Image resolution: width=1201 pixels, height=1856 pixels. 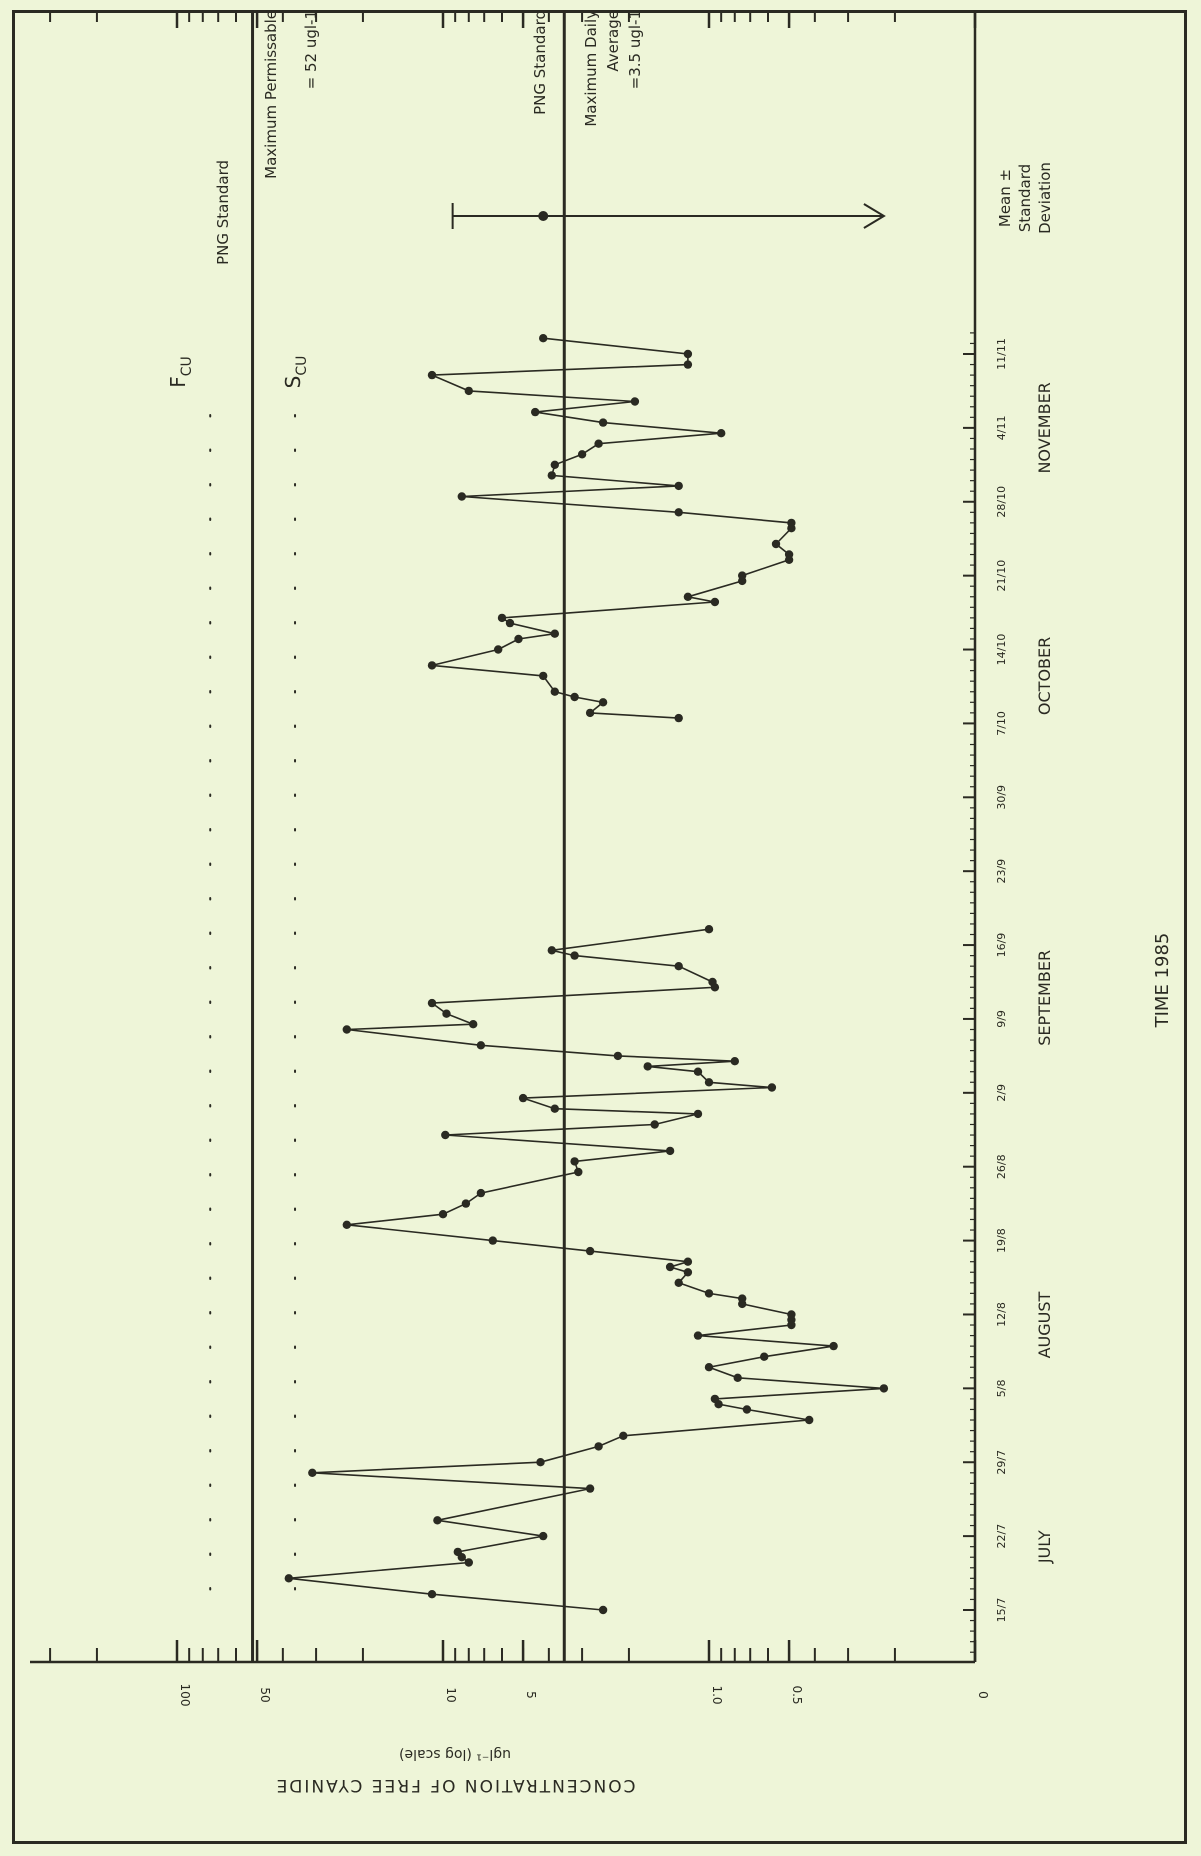 I want to click on dotted-line-label: SCU, so click(x=295, y=372).